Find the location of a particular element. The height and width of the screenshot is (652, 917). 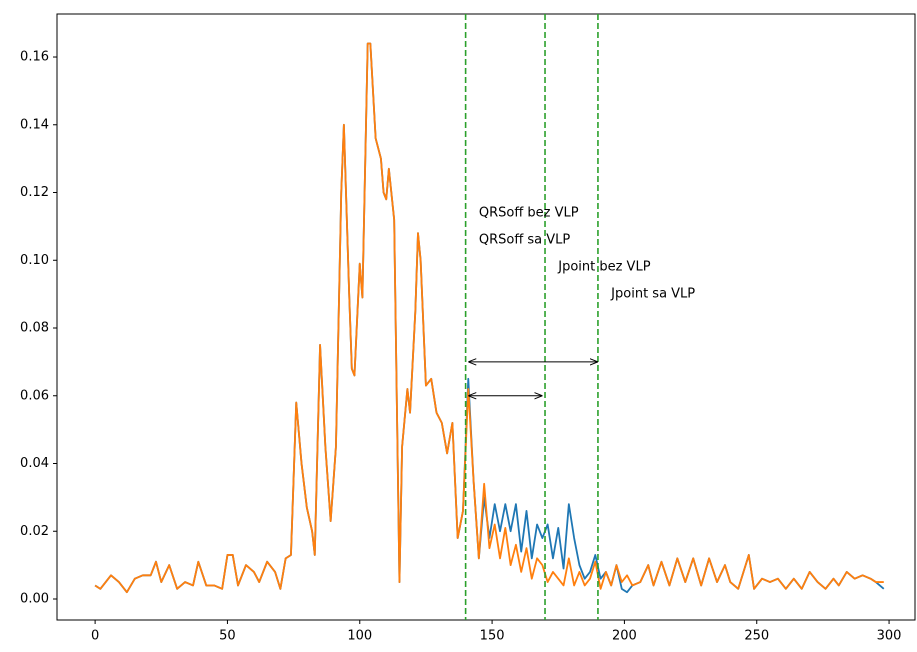

y-tick-label: 0.04 is located at coordinates (34, 463).